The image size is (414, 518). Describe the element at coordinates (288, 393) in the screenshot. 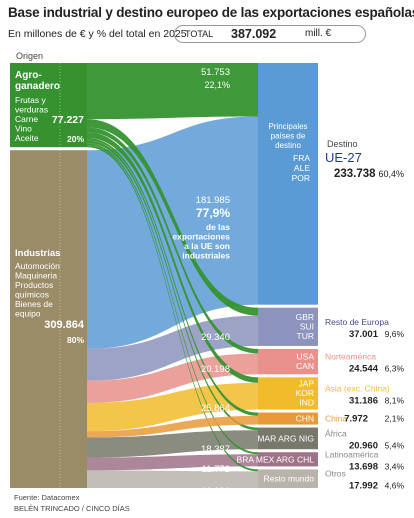

I see `destination-node-asia` at that location.